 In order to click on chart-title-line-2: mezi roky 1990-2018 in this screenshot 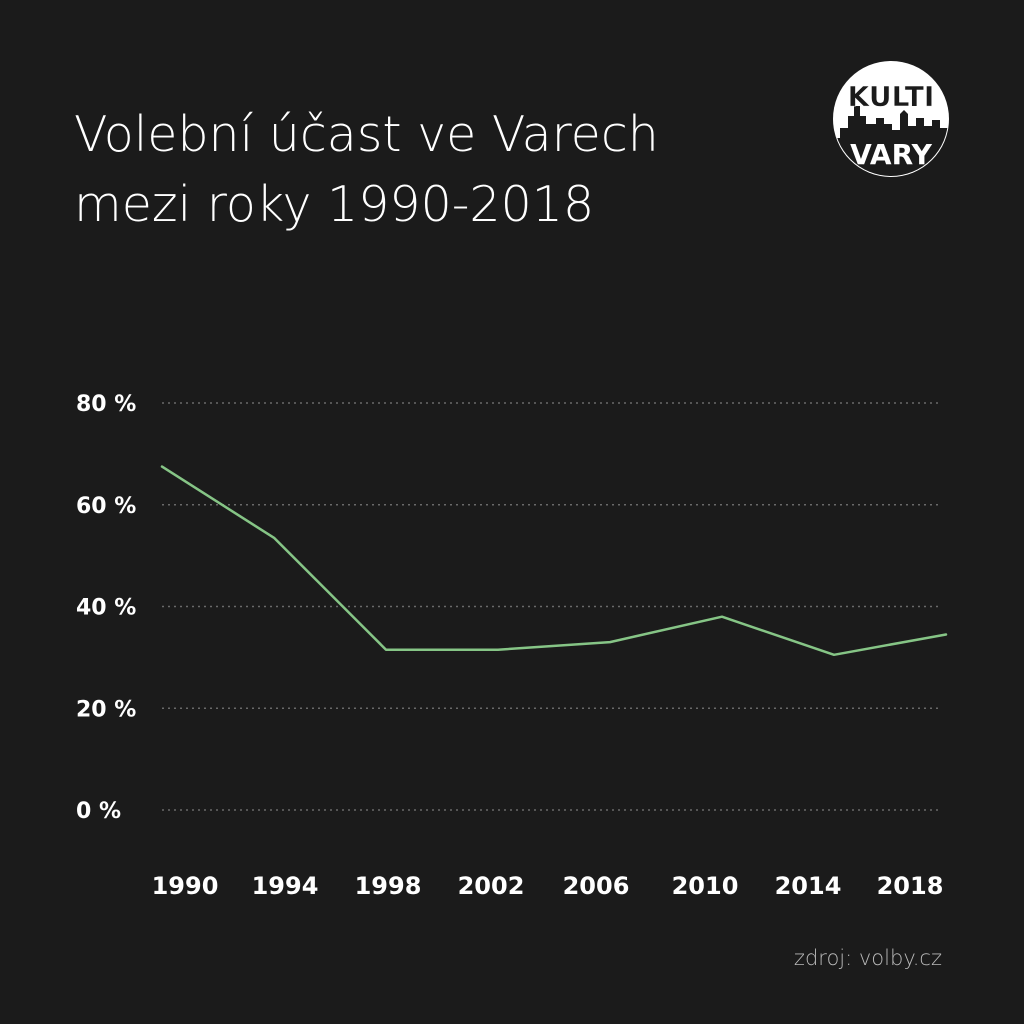, I will do `click(334, 204)`.